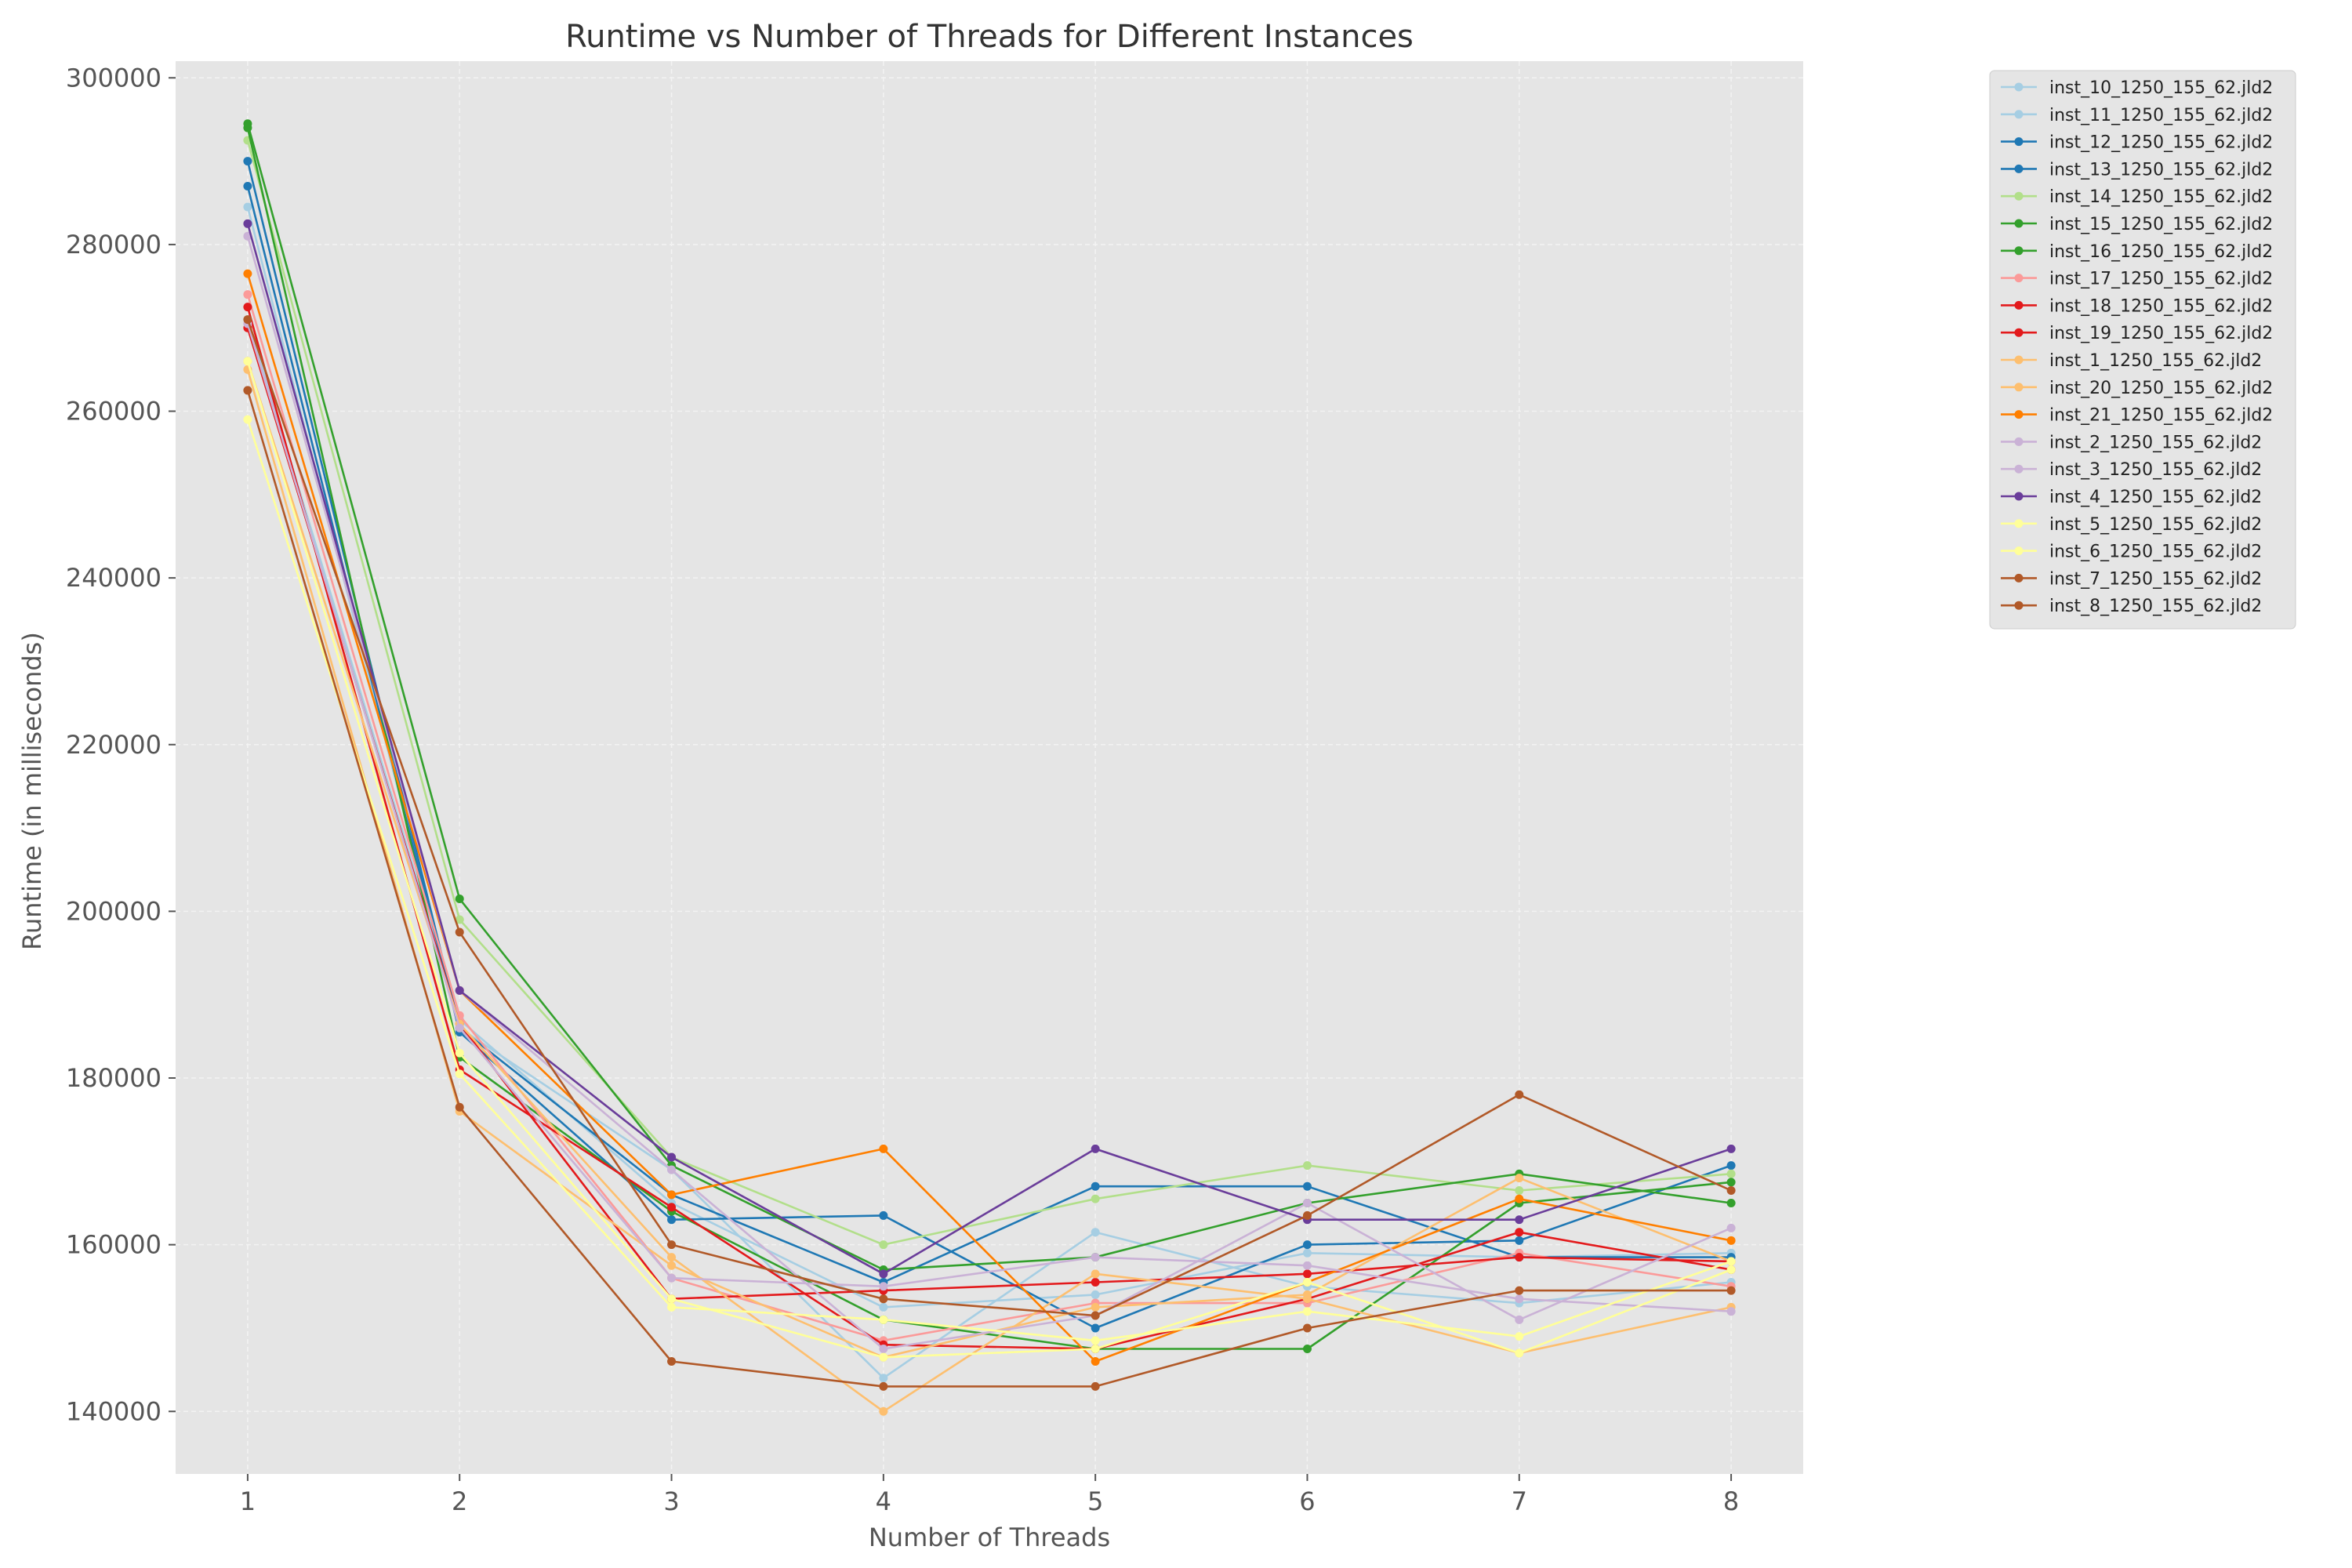 This screenshot has width=2352, height=1568. What do you see at coordinates (883, 1501) in the screenshot?
I see `x-tick-label: 4` at bounding box center [883, 1501].